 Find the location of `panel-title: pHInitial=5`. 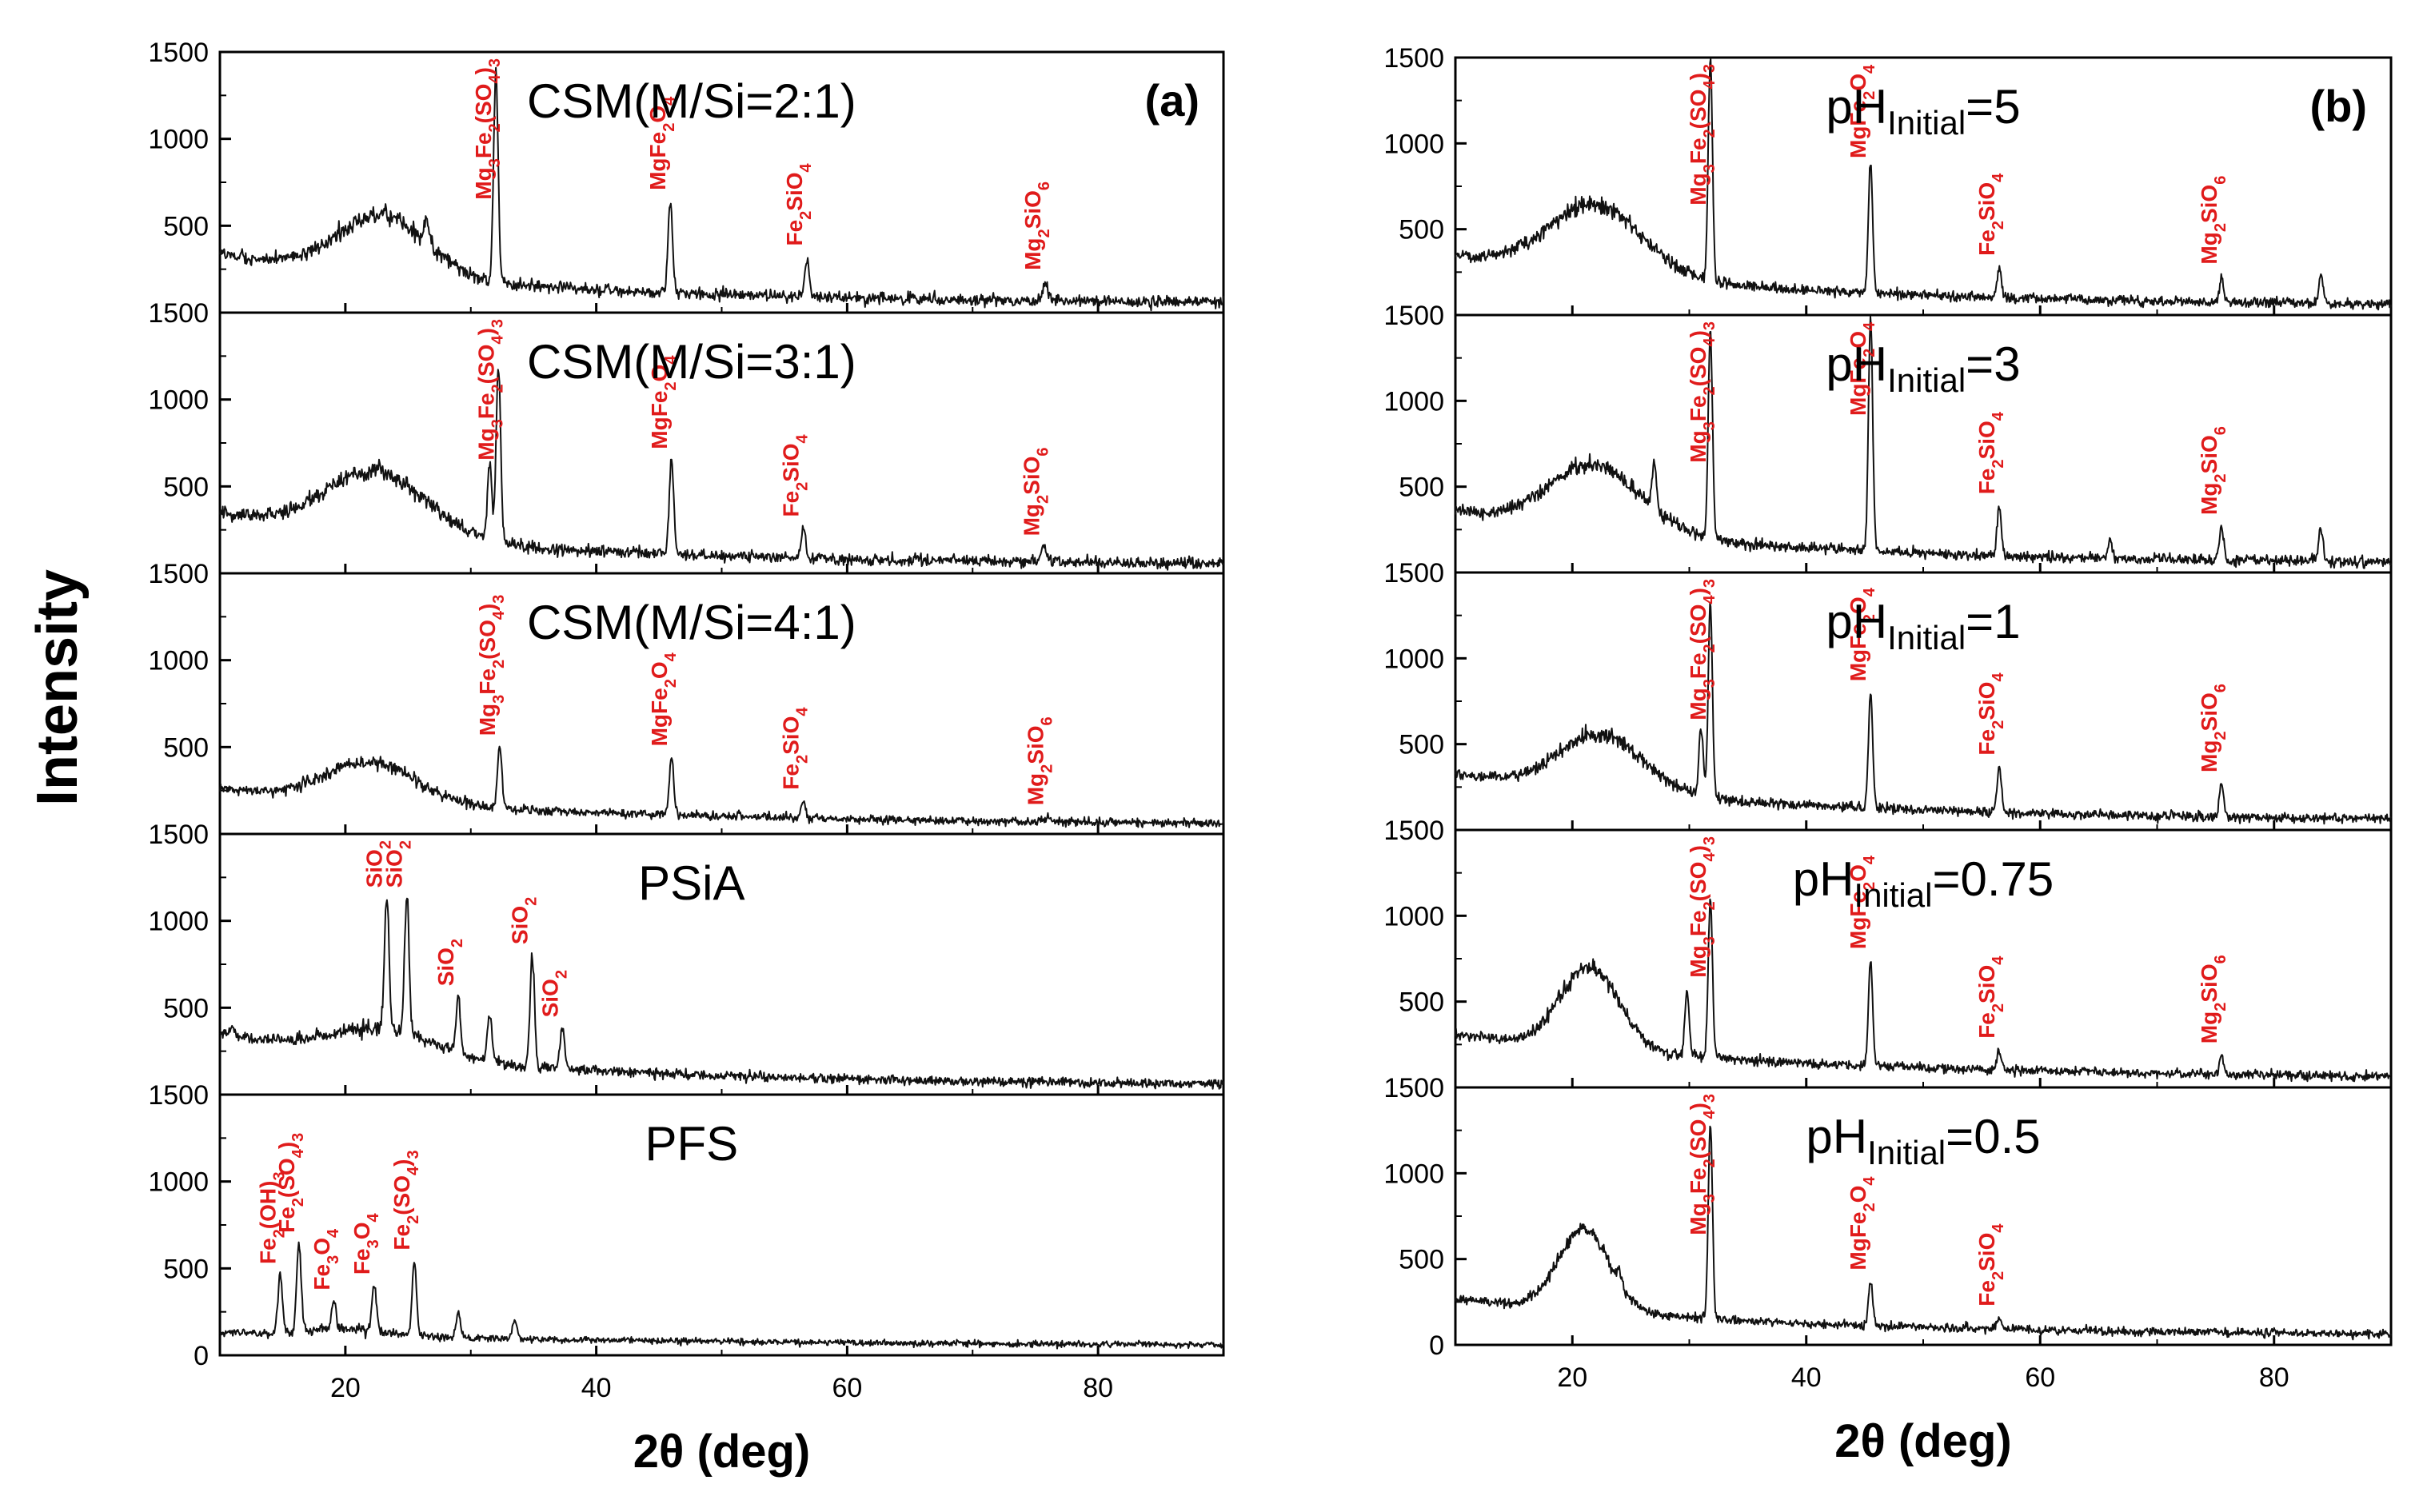

panel-title: pHInitial=5 is located at coordinates (1923, 111).